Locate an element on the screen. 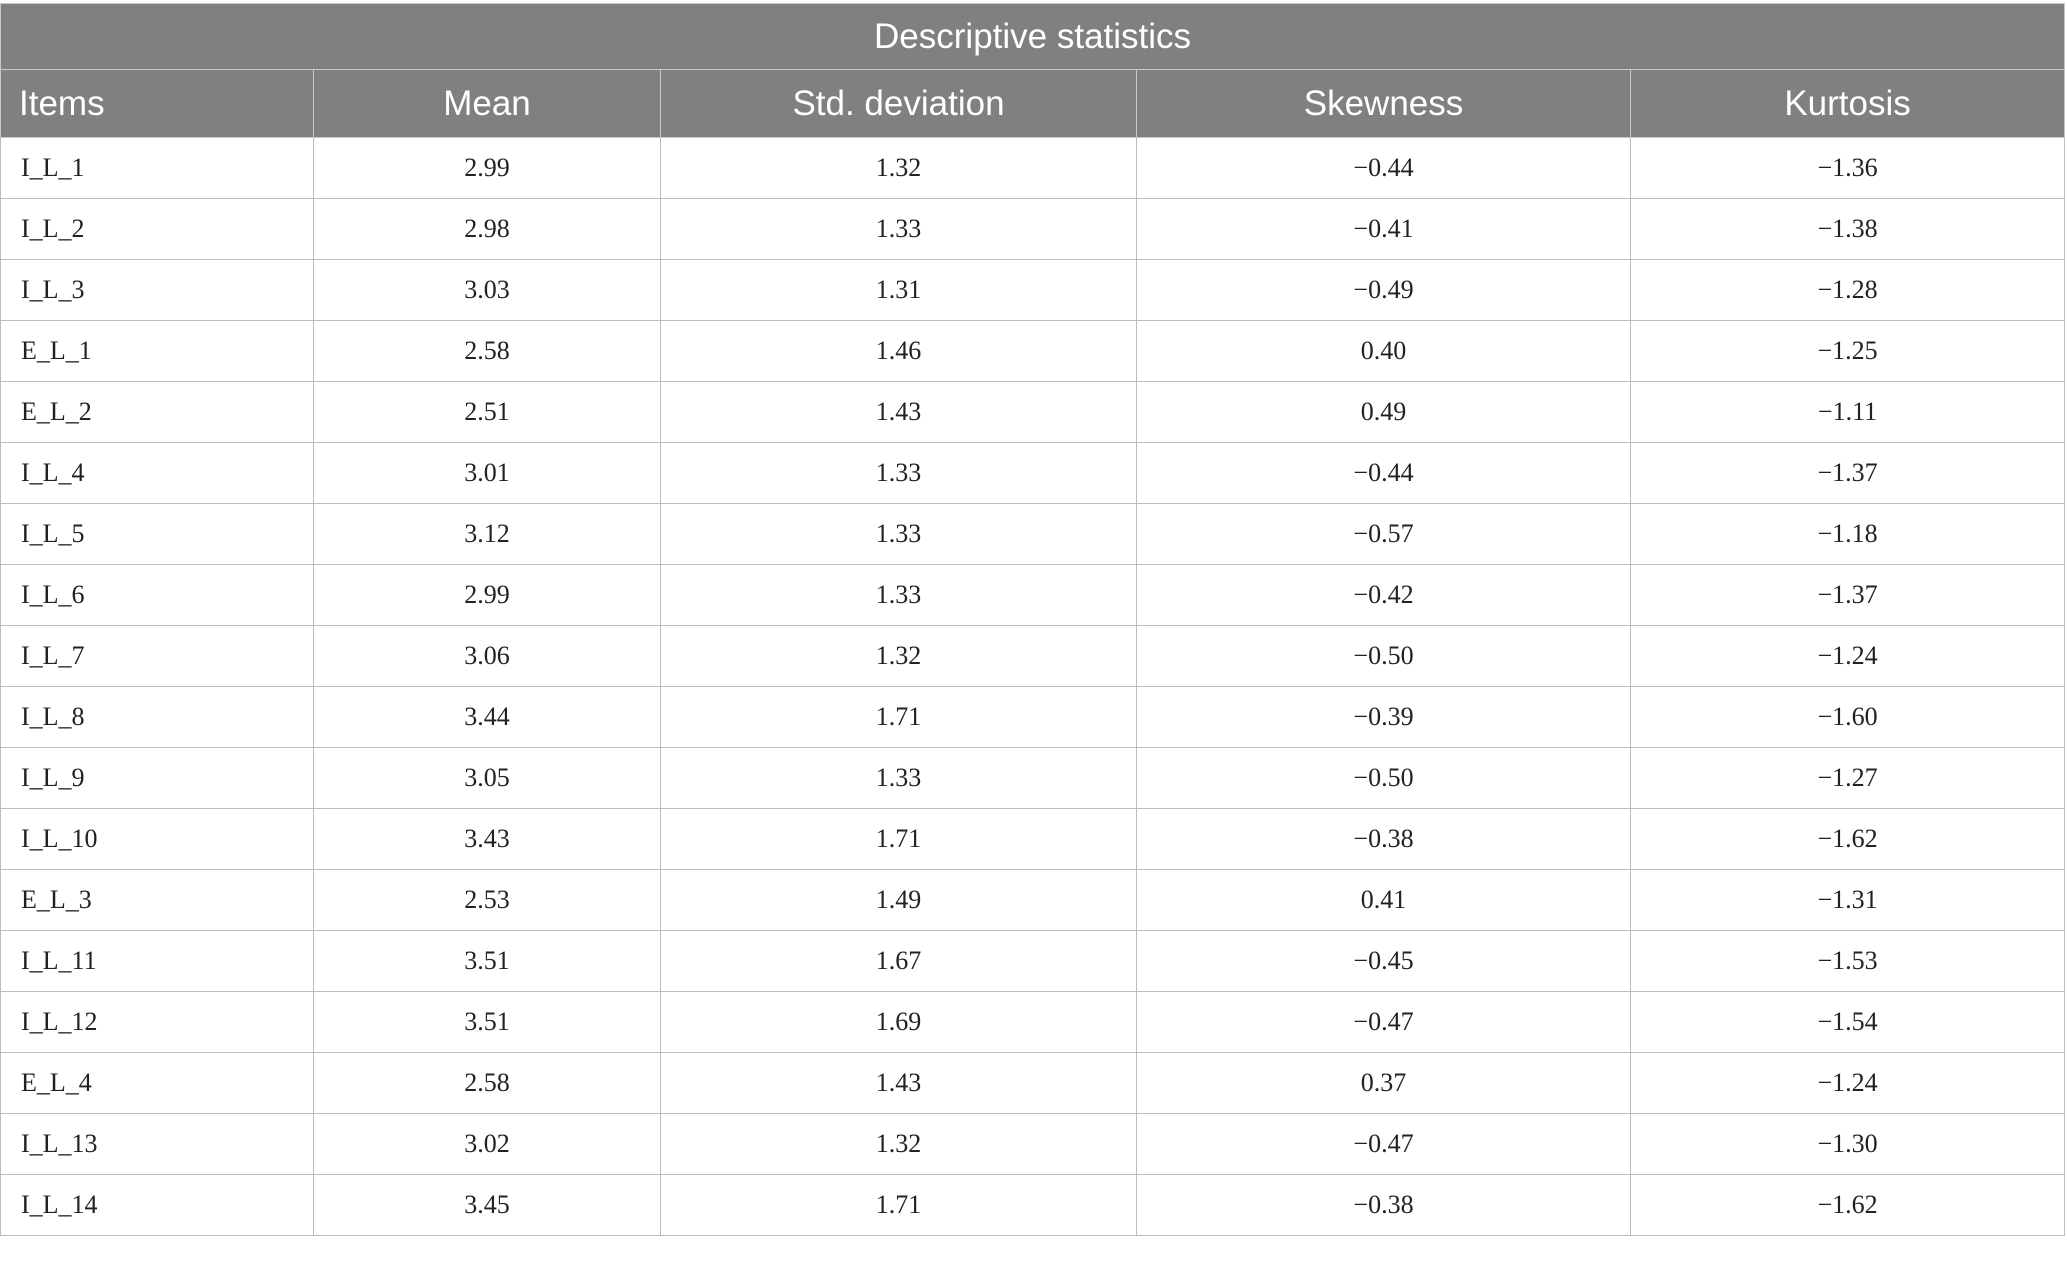 Image resolution: width=2067 pixels, height=1276 pixels. skewness-cell: 0.40 is located at coordinates (1383, 351).